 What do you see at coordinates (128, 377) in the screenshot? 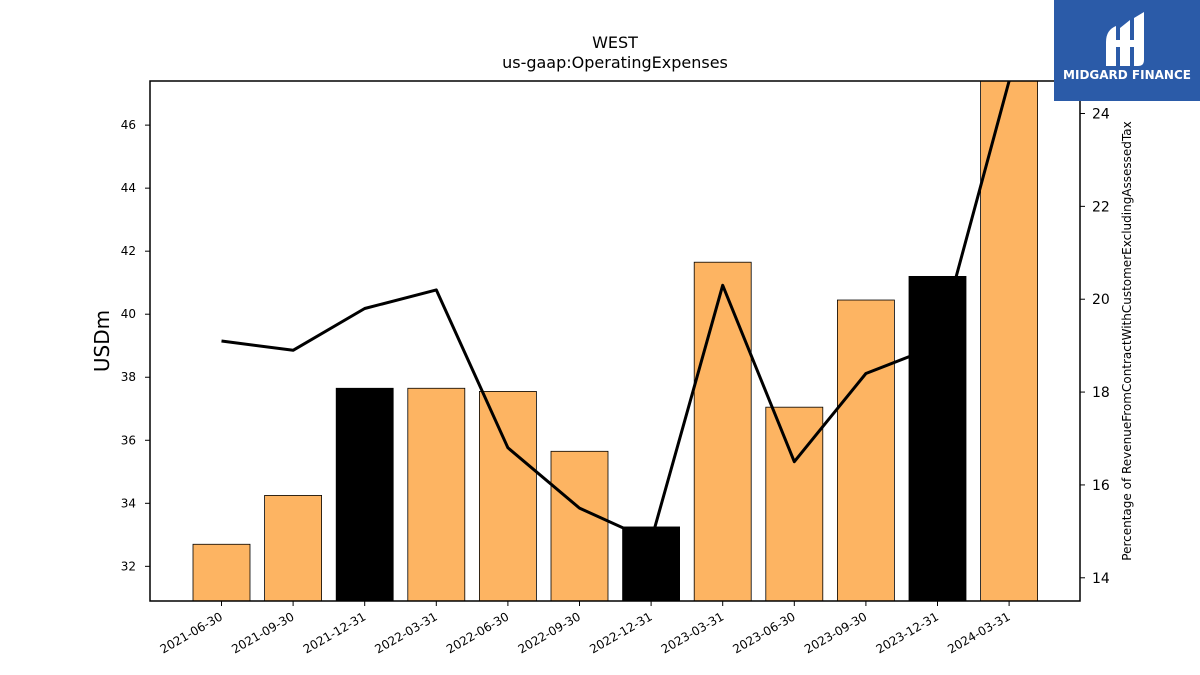
I see `y-tick-label: 38` at bounding box center [128, 377].